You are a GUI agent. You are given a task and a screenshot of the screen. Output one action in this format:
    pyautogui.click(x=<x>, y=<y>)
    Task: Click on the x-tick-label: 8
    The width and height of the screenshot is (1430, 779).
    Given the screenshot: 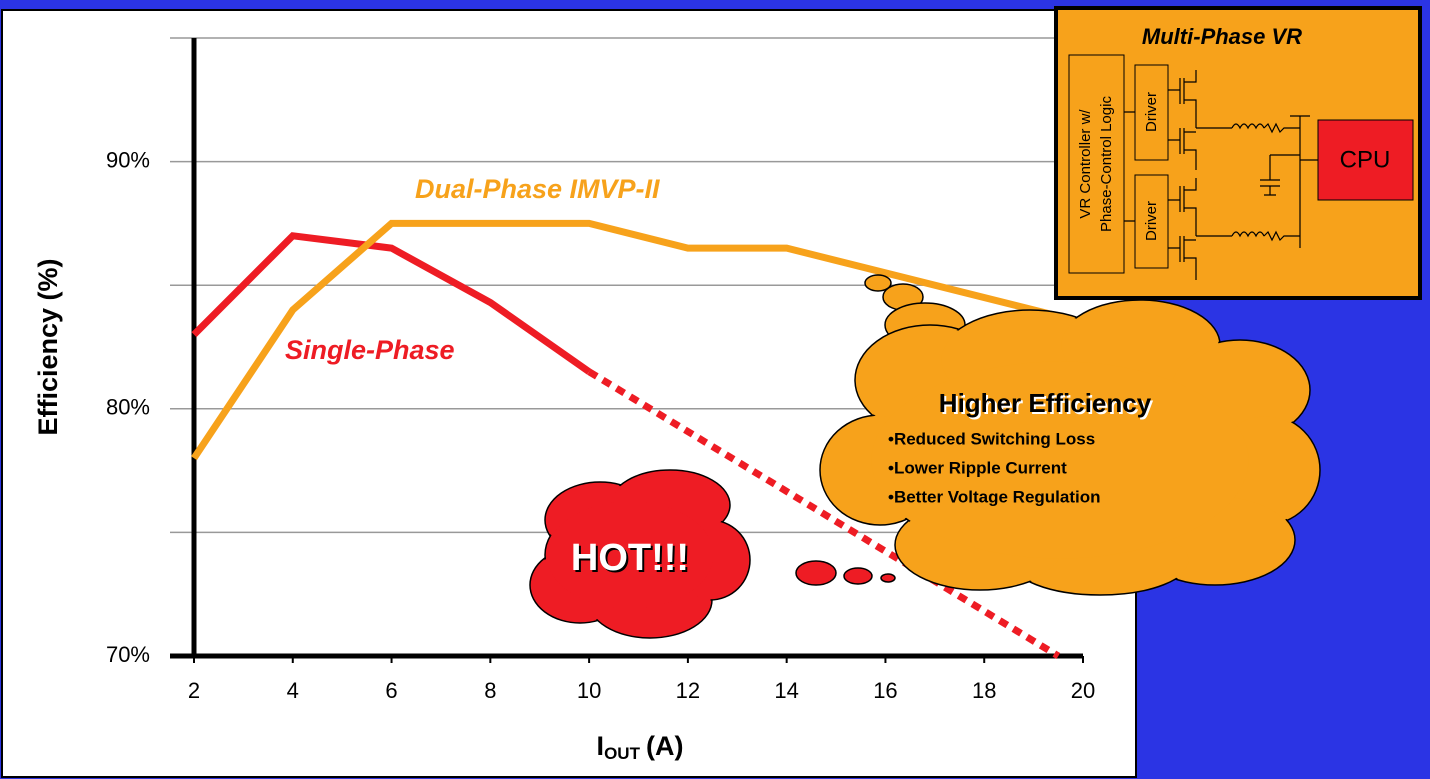 What is the action you would take?
    pyautogui.click(x=490, y=690)
    